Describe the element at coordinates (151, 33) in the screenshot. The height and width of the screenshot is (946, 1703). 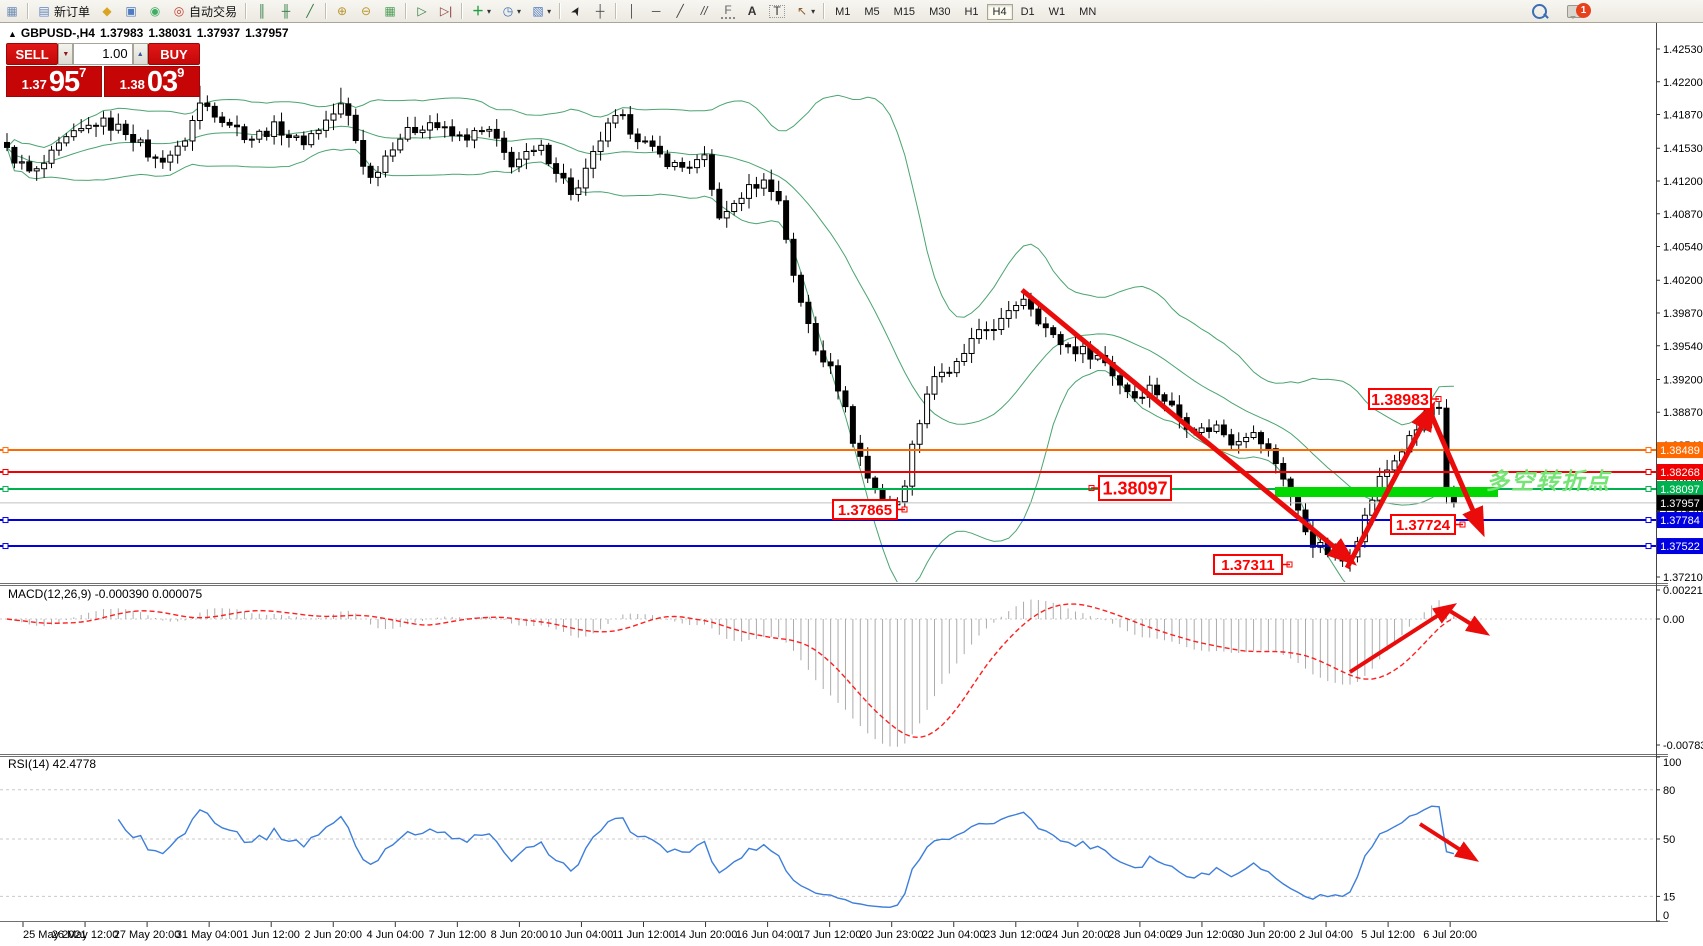
I see `chart-header: ▲ GBPUSD-,H4 1.37983 1.38031 1.37937 1.37957` at that location.